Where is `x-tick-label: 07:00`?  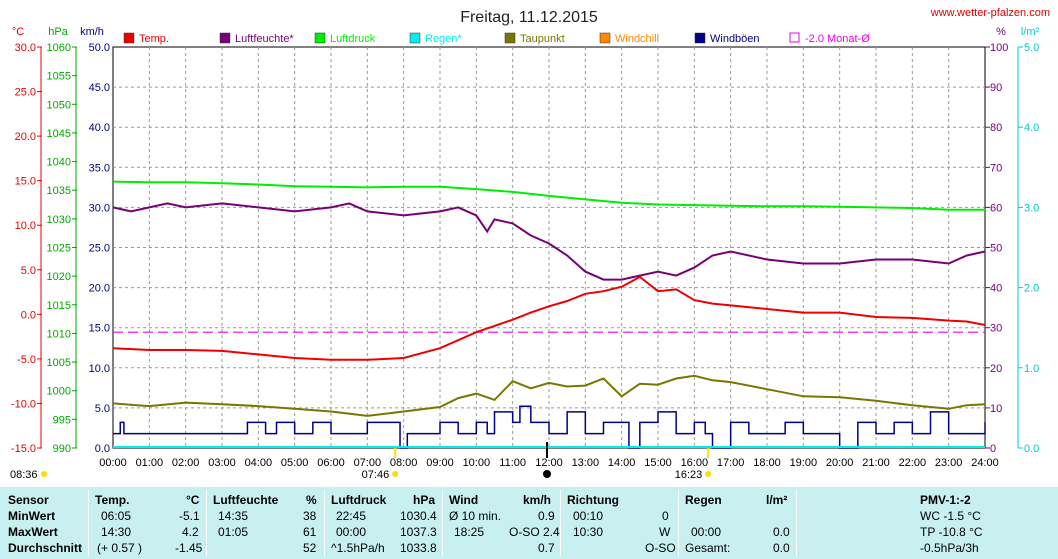 x-tick-label: 07:00 is located at coordinates (368, 463).